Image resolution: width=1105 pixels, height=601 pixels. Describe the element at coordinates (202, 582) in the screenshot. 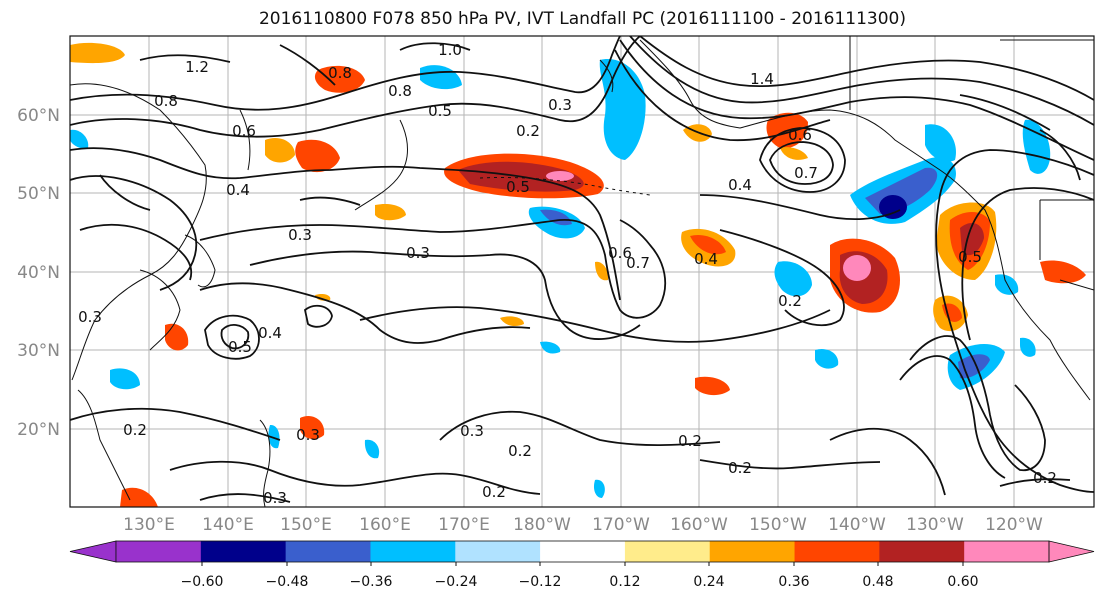

I see `colorbar-tick-label: −0.60` at that location.